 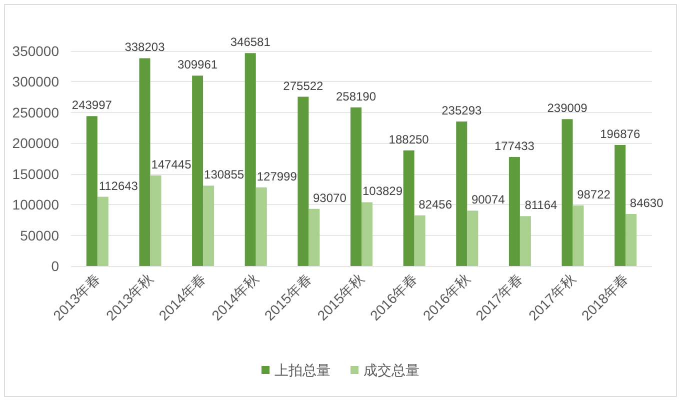 What do you see at coordinates (488, 199) in the screenshot?
I see `data-label: 90074` at bounding box center [488, 199].